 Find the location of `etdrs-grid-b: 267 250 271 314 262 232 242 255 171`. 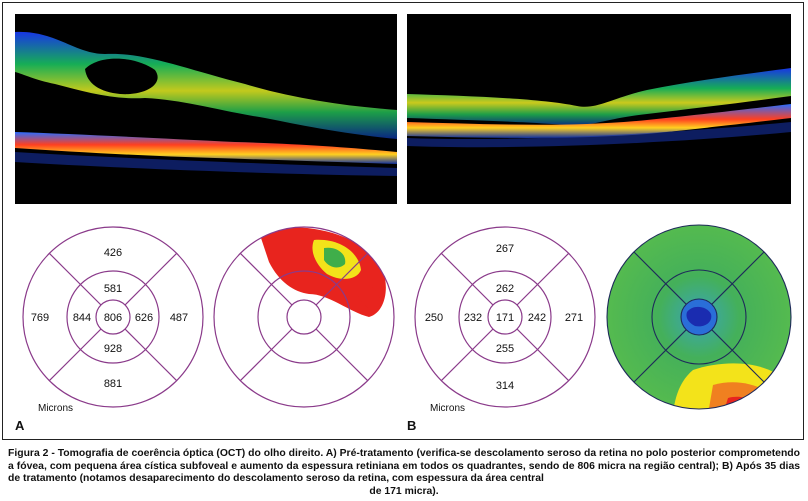

etdrs-grid-b: 267 250 271 314 262 232 242 255 171 is located at coordinates (505, 317).